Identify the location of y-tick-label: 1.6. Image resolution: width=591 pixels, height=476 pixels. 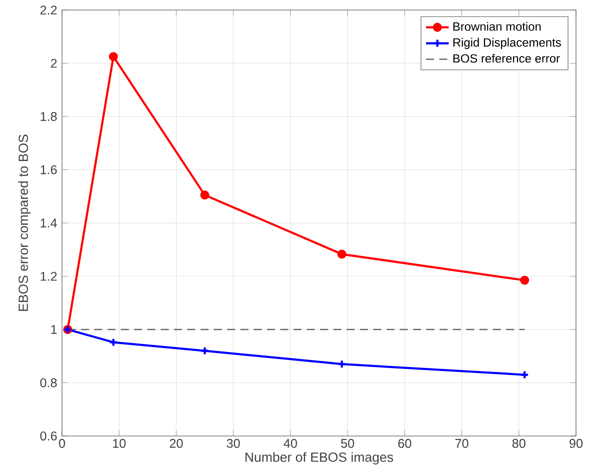
(48, 169).